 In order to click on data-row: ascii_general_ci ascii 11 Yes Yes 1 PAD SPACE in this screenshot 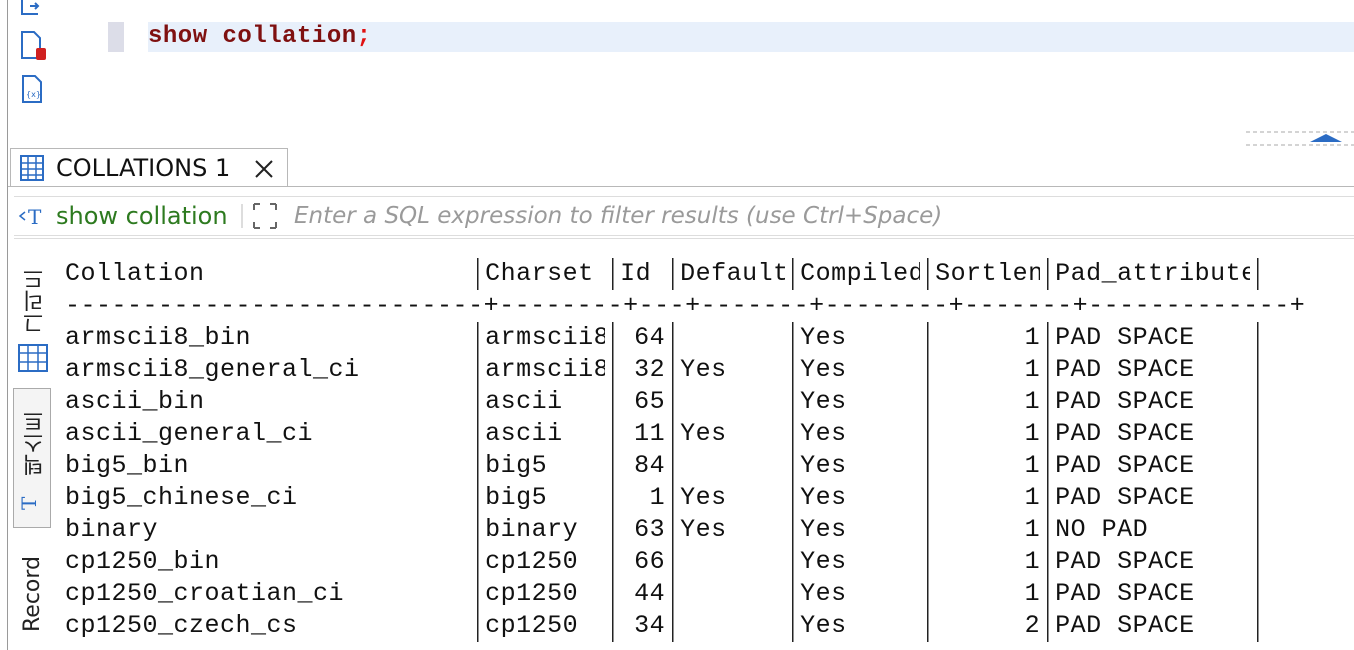, I will do `click(685, 434)`.